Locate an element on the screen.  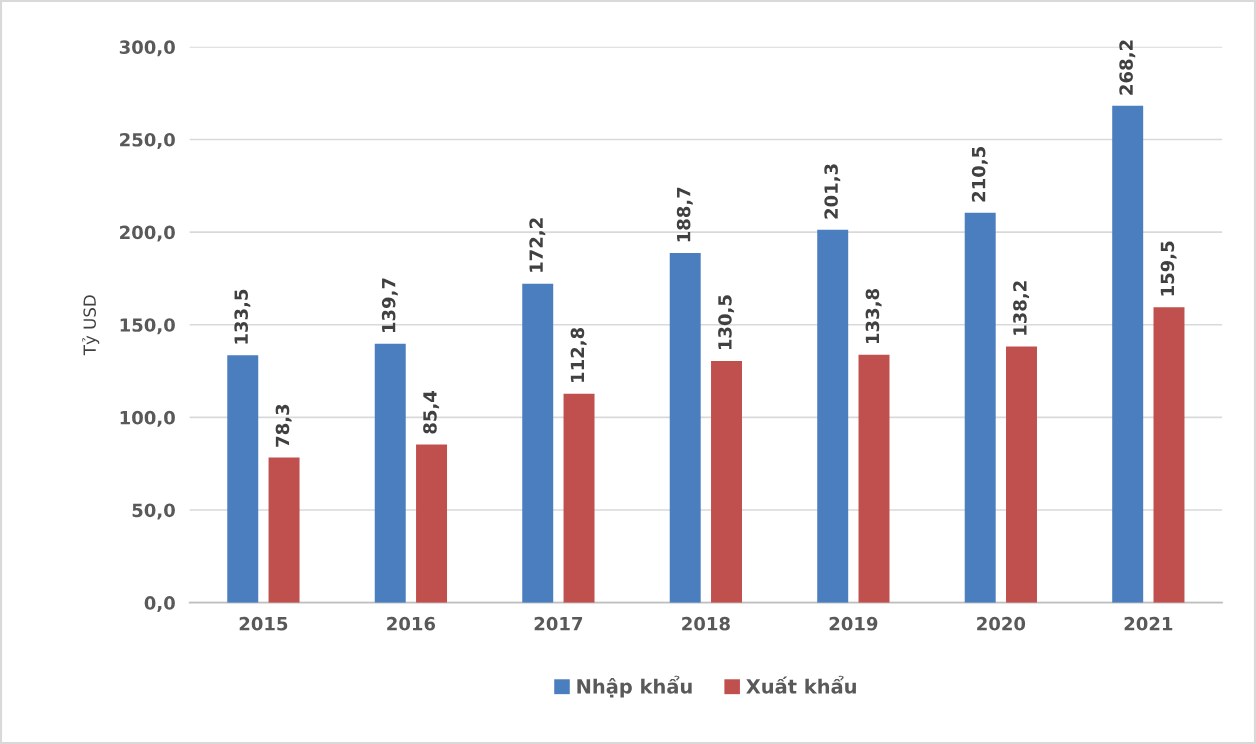
x-tick-label: 2020 is located at coordinates (1001, 623).